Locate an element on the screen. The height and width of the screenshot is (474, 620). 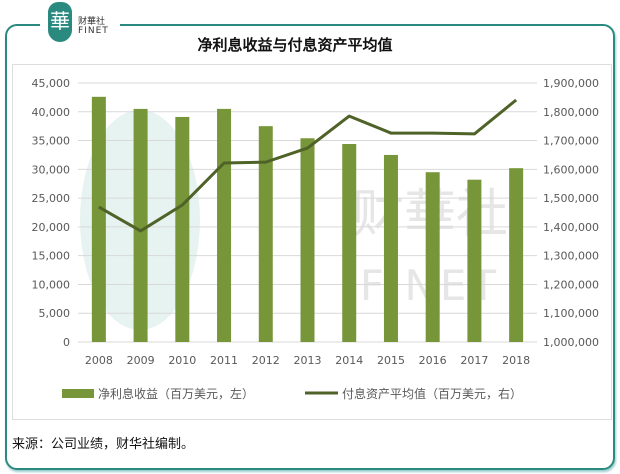
left-tick-label: 0 is located at coordinates (66, 342).